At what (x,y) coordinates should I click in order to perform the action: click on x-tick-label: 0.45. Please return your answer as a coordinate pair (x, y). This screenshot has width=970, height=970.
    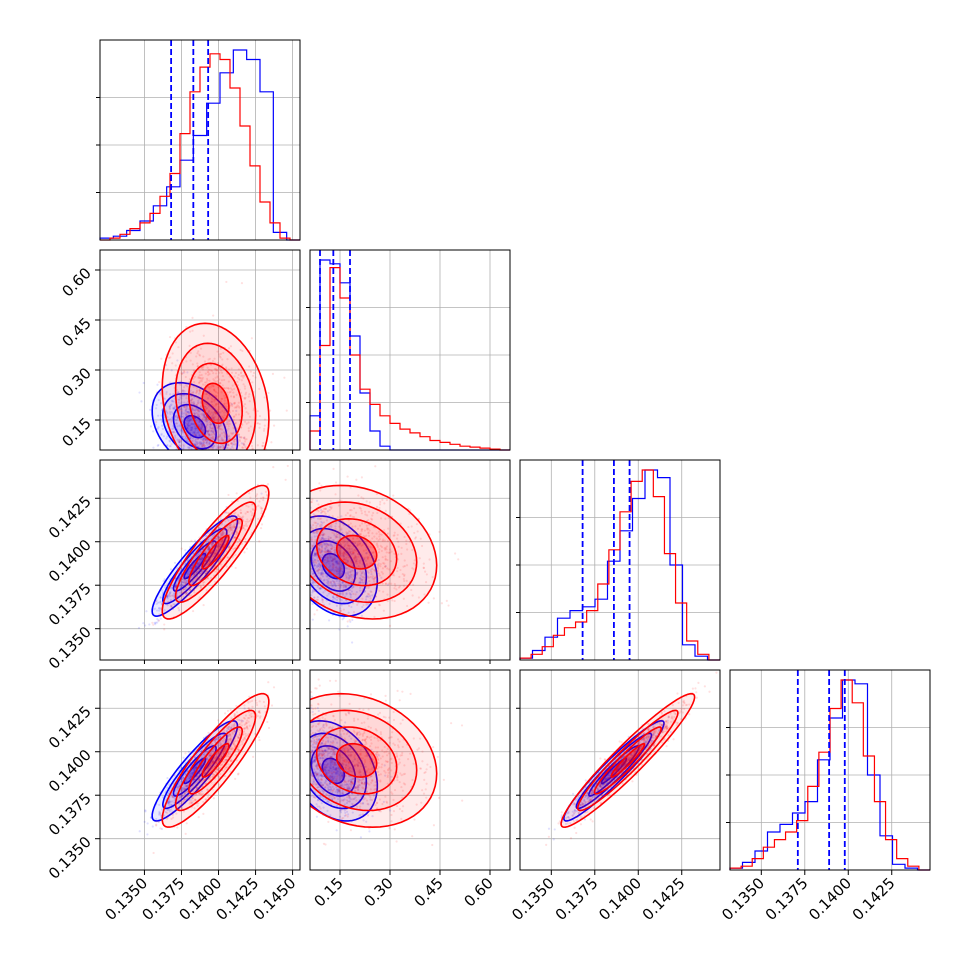
    Looking at the image, I should click on (428, 892).